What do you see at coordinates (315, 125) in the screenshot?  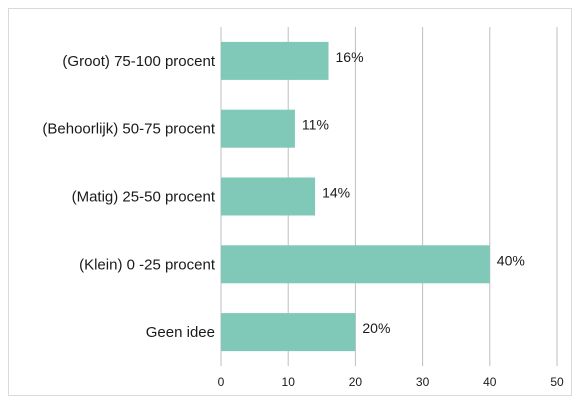 I see `value-label: 11%` at bounding box center [315, 125].